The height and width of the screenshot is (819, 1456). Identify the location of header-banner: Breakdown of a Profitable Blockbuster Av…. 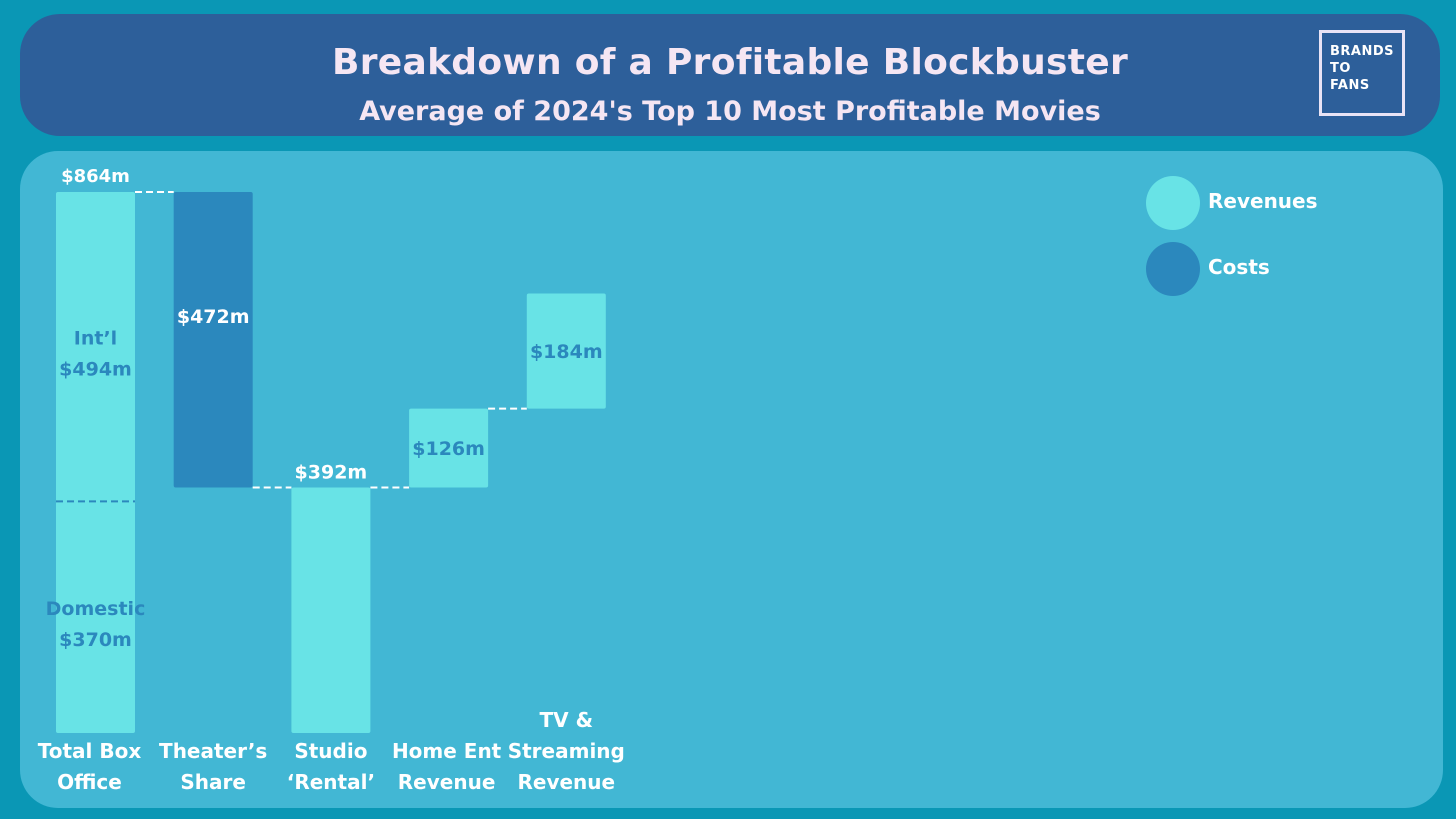
(730, 75).